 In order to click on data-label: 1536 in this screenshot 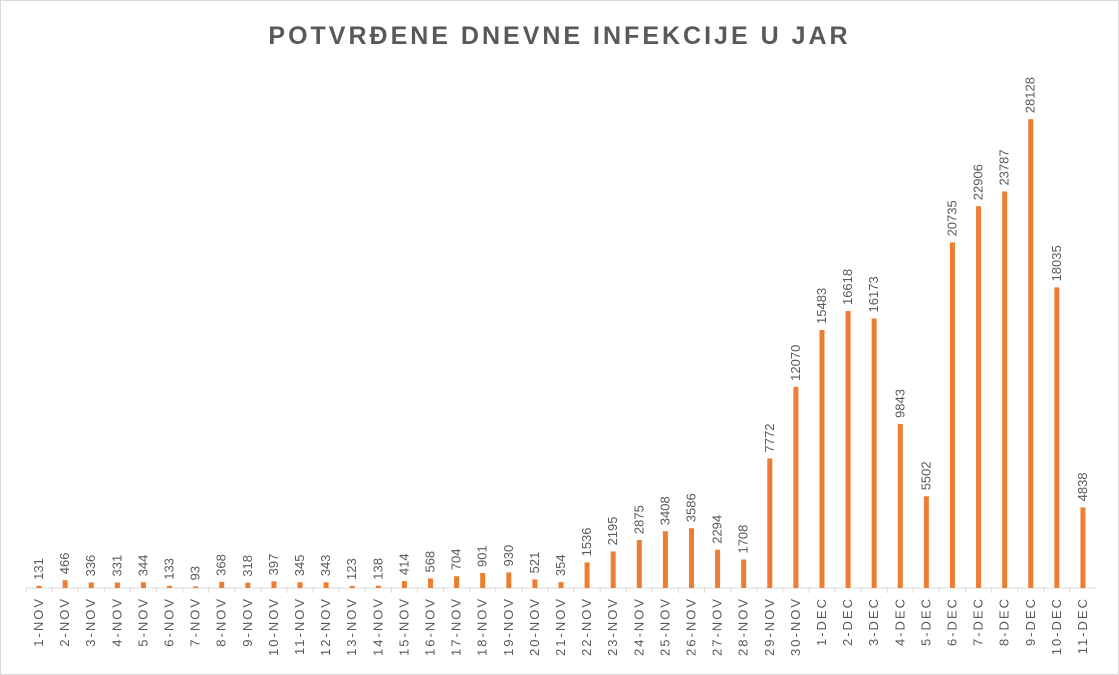, I will do `click(586, 541)`.